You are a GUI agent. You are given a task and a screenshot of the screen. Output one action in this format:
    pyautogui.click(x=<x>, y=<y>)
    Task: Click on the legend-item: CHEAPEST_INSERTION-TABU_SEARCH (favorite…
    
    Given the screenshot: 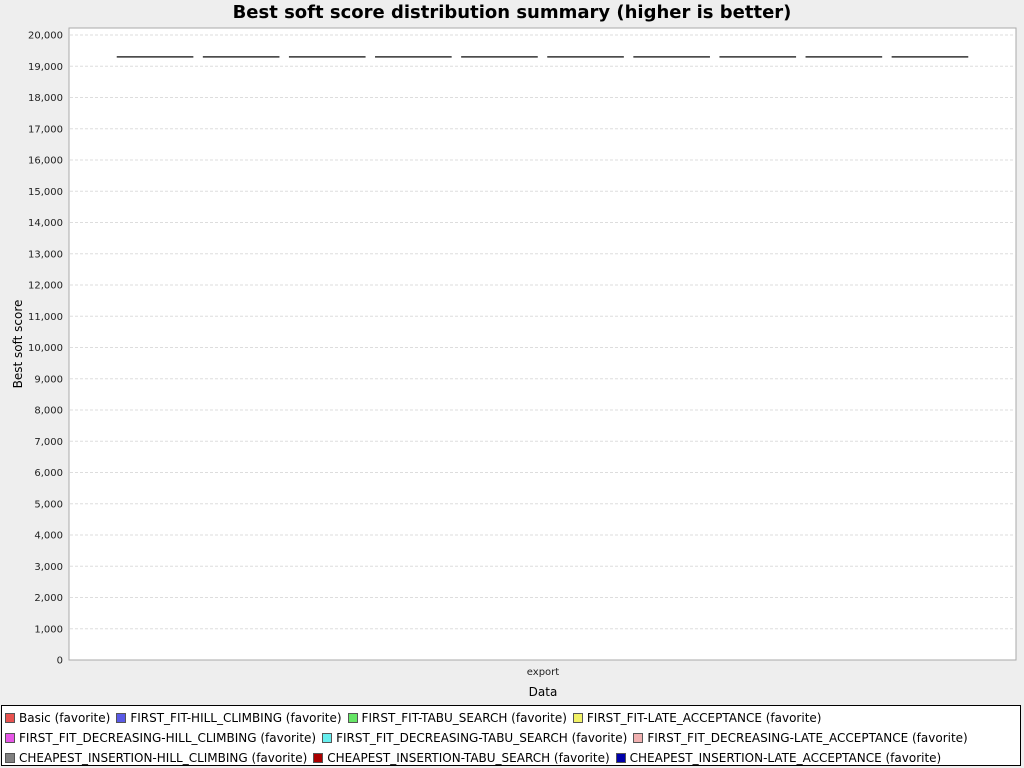 What is the action you would take?
    pyautogui.click(x=461, y=758)
    